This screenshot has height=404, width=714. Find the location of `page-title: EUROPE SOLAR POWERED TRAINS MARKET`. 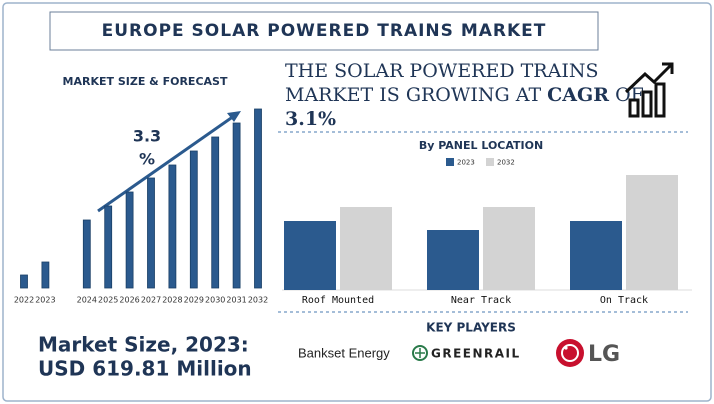

page-title: EUROPE SOLAR POWERED TRAINS MARKET is located at coordinates (324, 31).